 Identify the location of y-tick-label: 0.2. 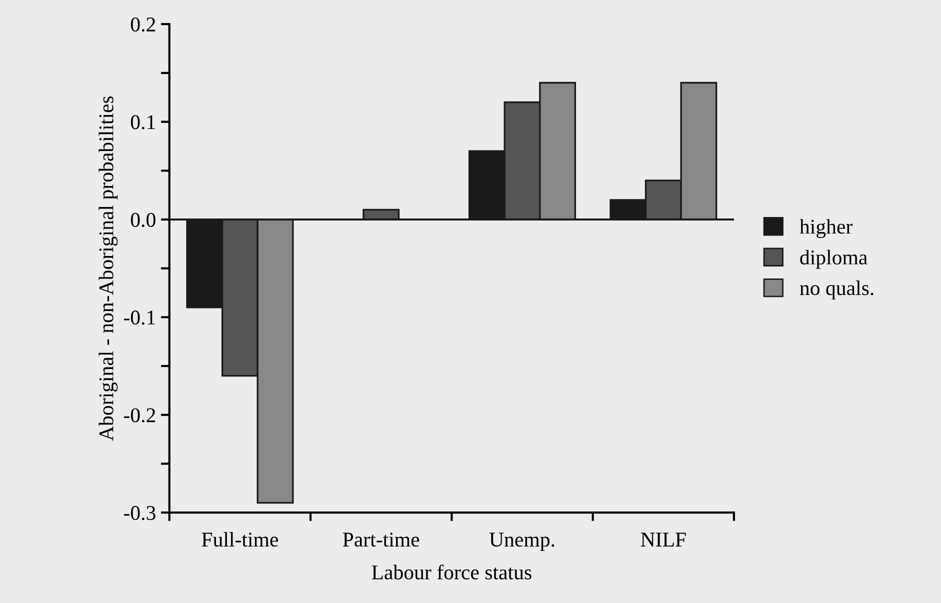
(143, 24).